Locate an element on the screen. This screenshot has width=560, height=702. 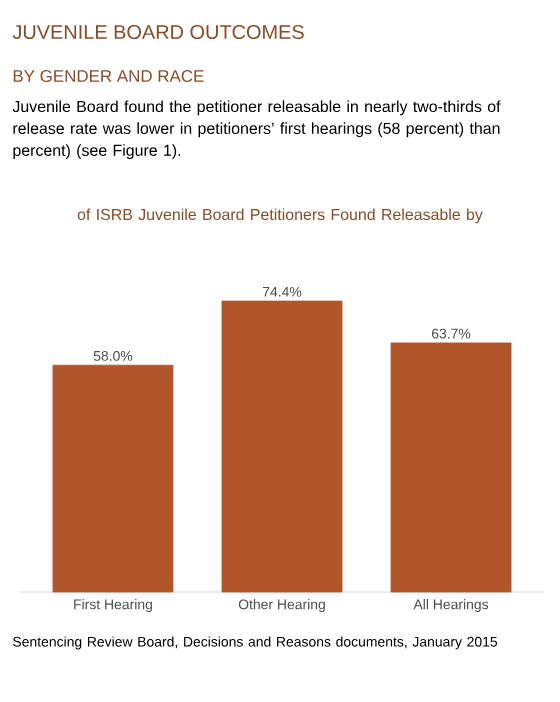
text: JUVENILE BOARD OUTCOMES is located at coordinates (158, 32).